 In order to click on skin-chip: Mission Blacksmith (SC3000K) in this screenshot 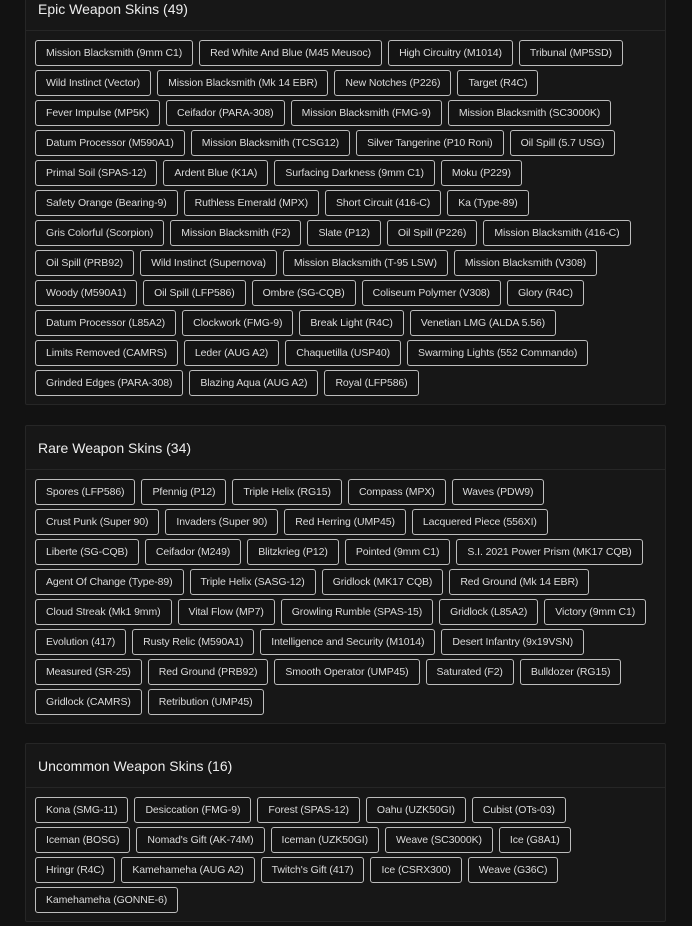, I will do `click(529, 113)`.